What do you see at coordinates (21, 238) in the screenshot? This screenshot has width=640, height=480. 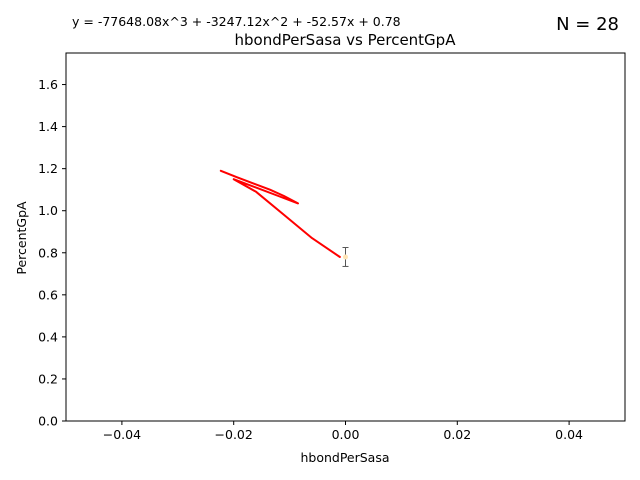 I see `y-axis-label: PercentGpA` at bounding box center [21, 238].